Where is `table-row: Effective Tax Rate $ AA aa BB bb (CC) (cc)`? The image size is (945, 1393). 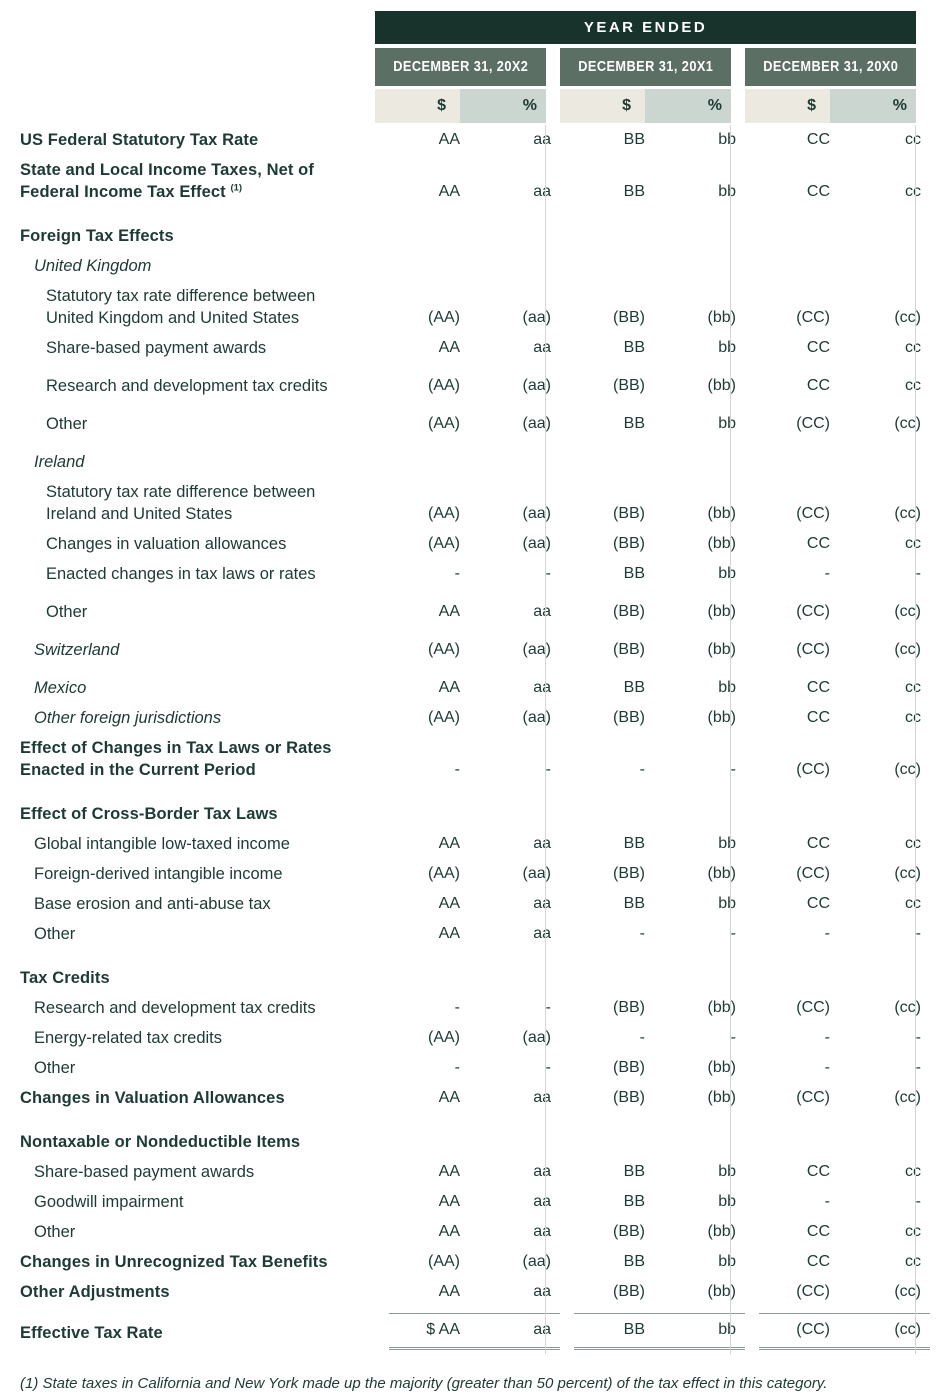
table-row: Effective Tax Rate $ AA aa BB bb (CC) (cc) is located at coordinates (482, 1331).